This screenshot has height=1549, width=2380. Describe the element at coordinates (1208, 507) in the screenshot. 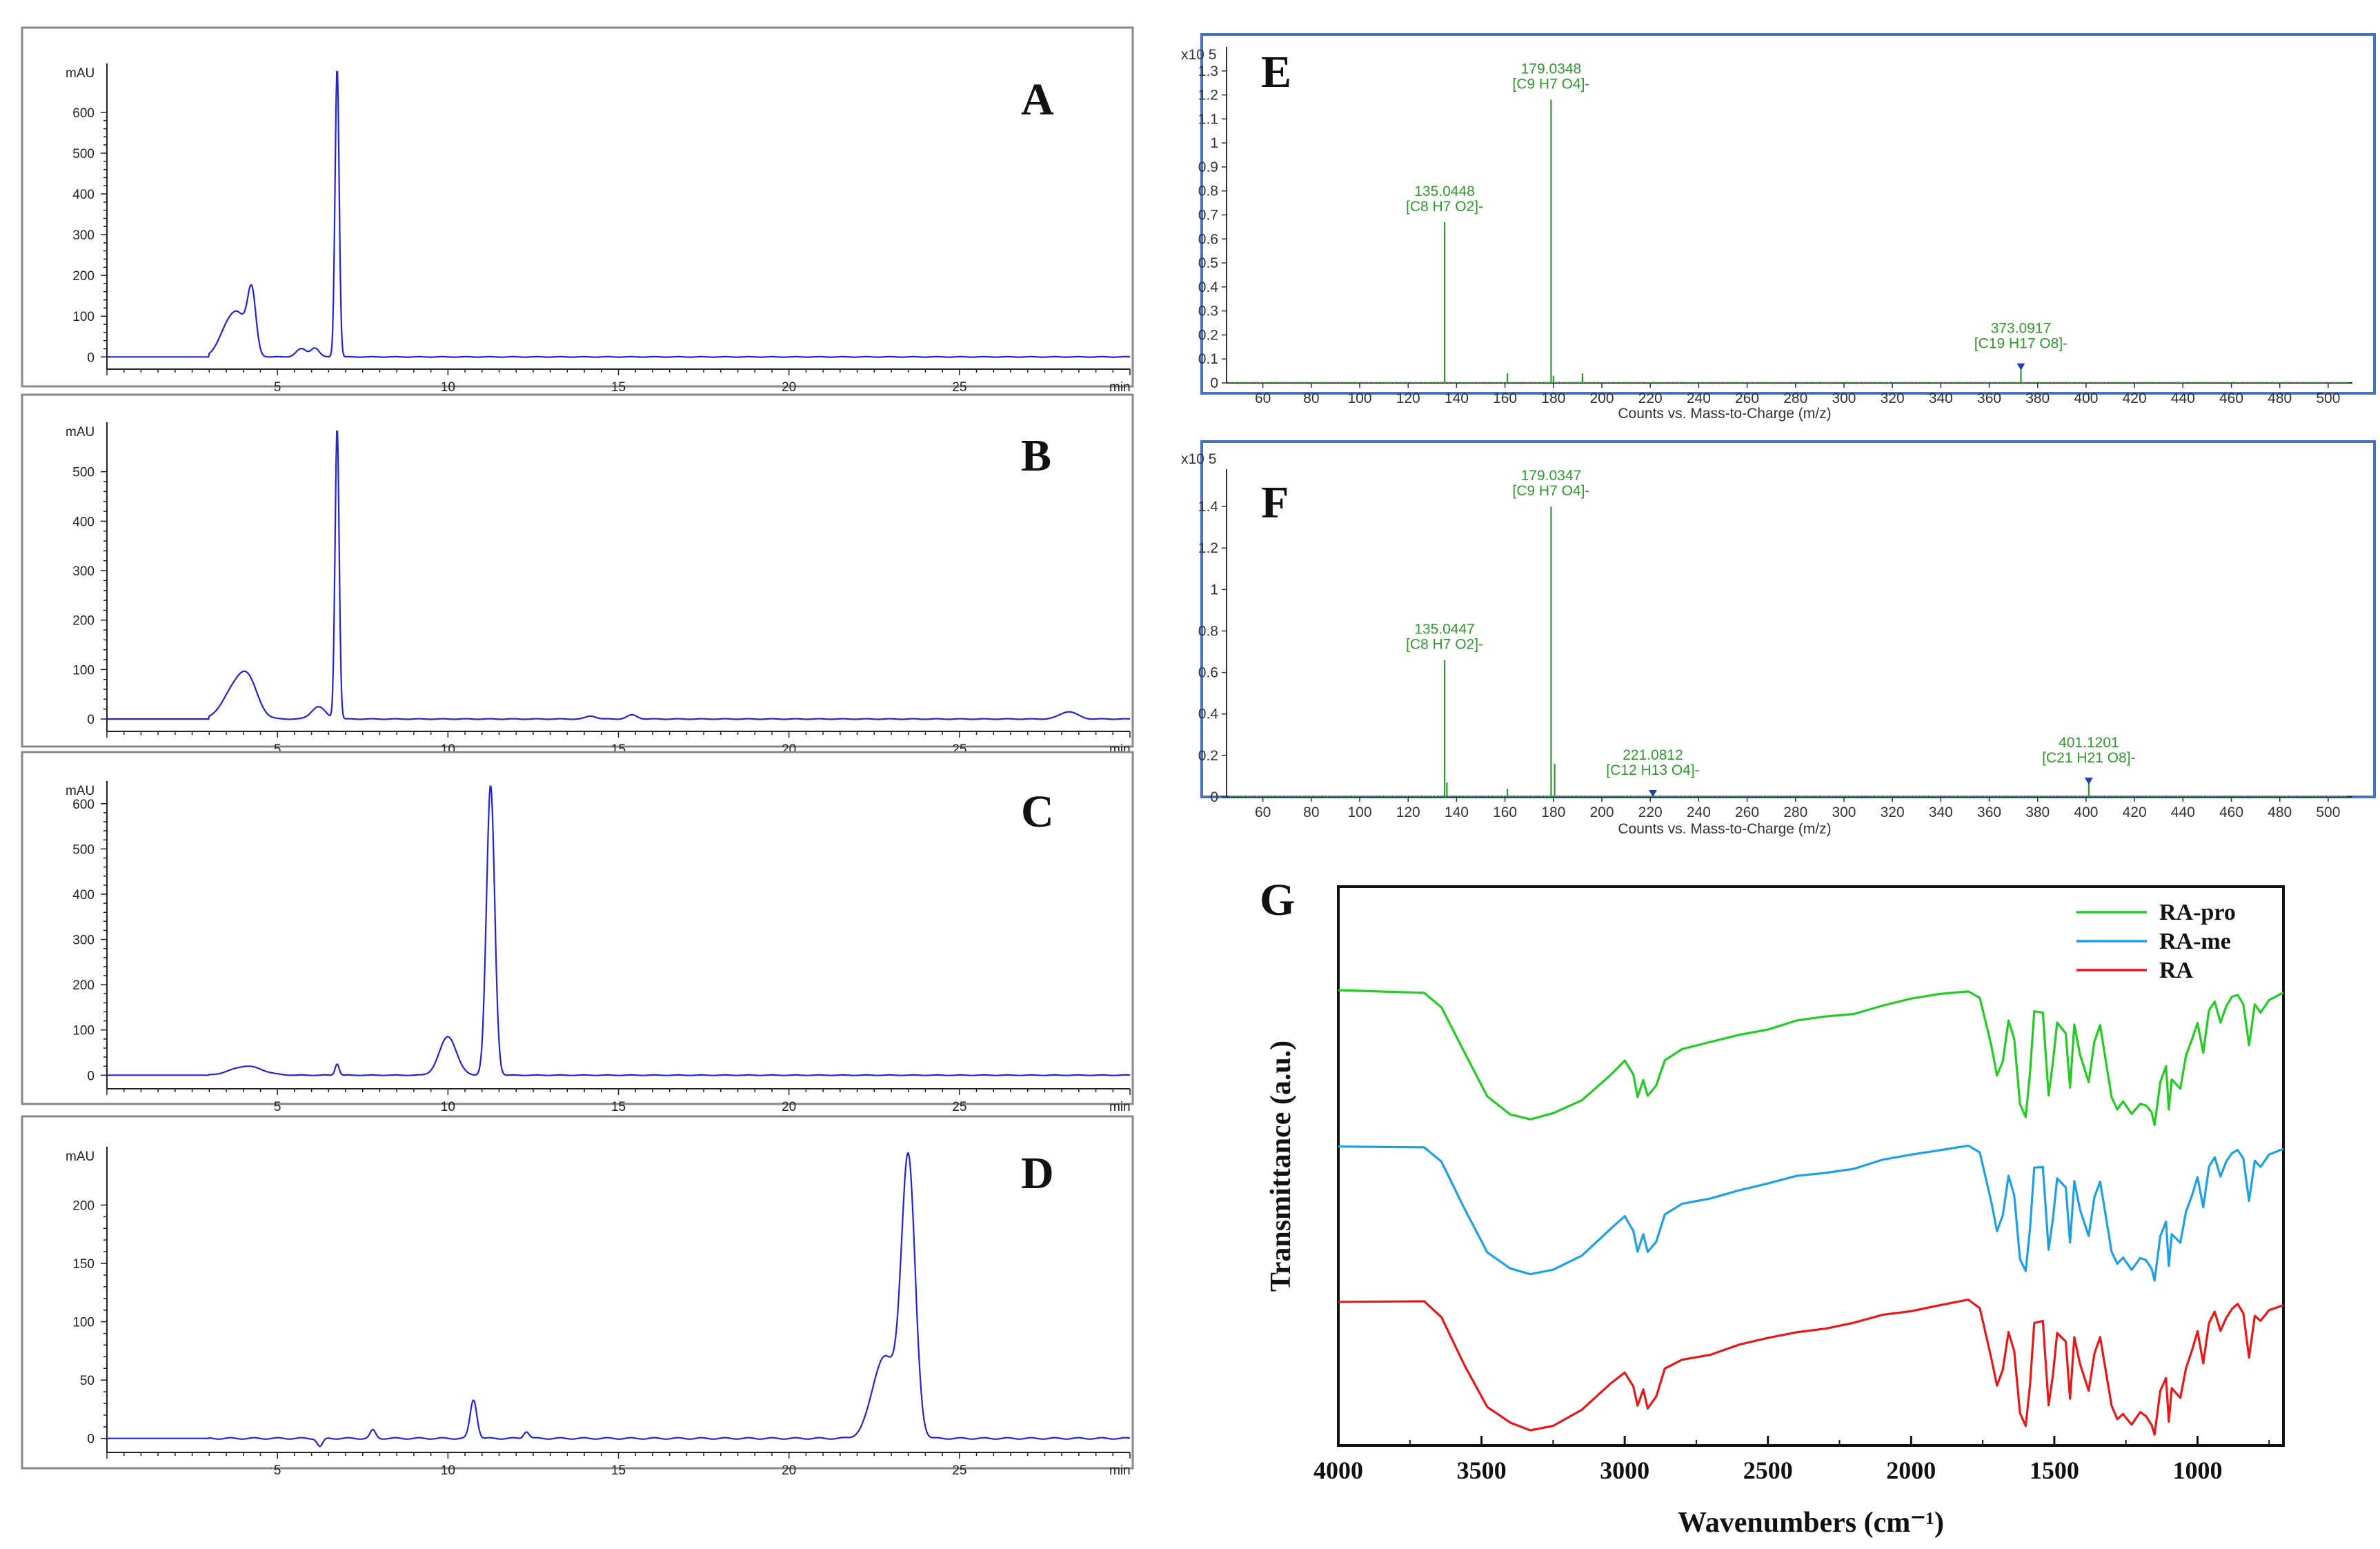

I see `y-tick-label: 1.4` at that location.